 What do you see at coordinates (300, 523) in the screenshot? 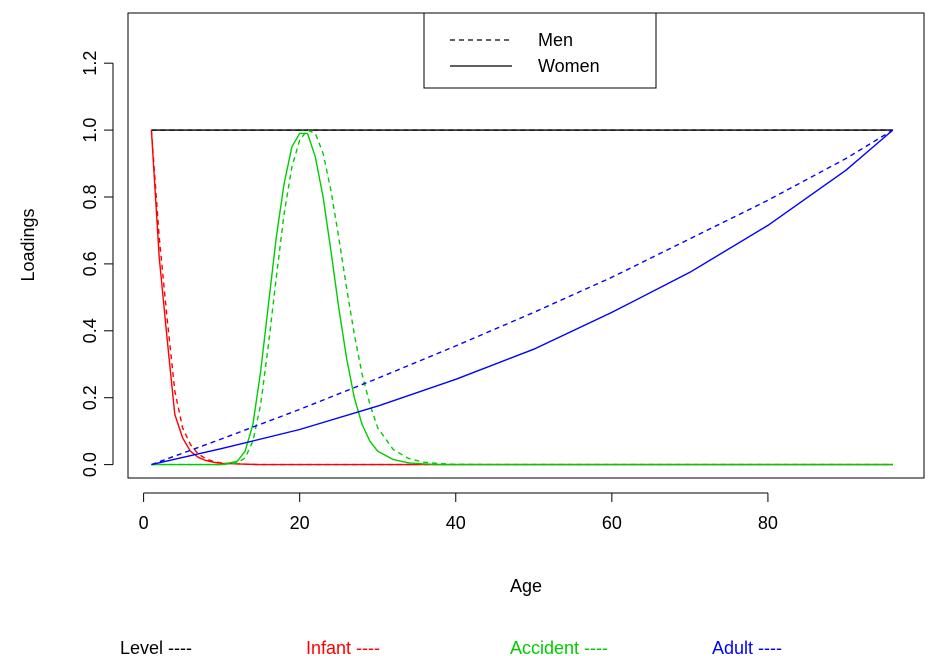
I see `x-tick-label: 20` at bounding box center [300, 523].